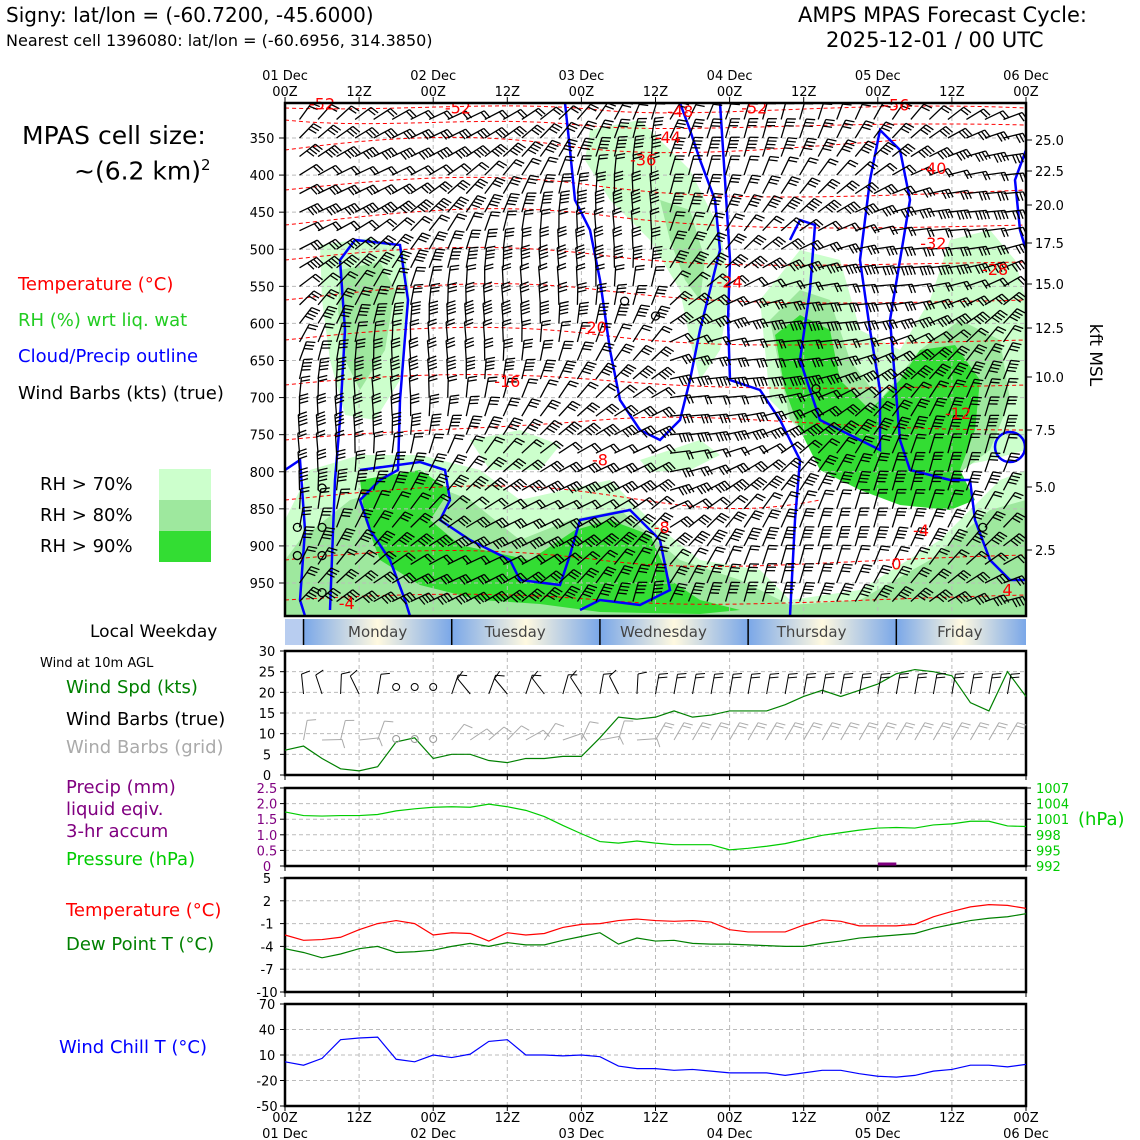 The width and height of the screenshot is (1140, 1140). What do you see at coordinates (553, 497) in the screenshot?
I see `temp-contour` at bounding box center [553, 497].